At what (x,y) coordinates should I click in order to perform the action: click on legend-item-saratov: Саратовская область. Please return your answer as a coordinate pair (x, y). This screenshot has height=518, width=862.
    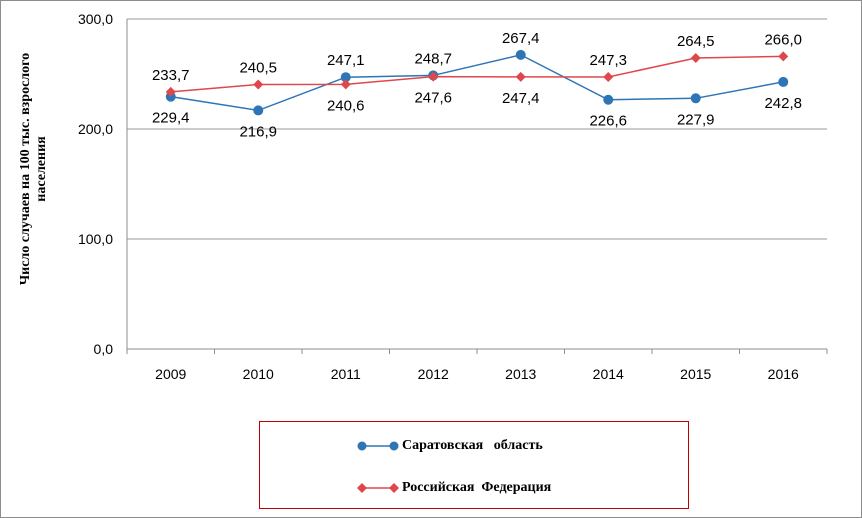
    Looking at the image, I should click on (449, 446).